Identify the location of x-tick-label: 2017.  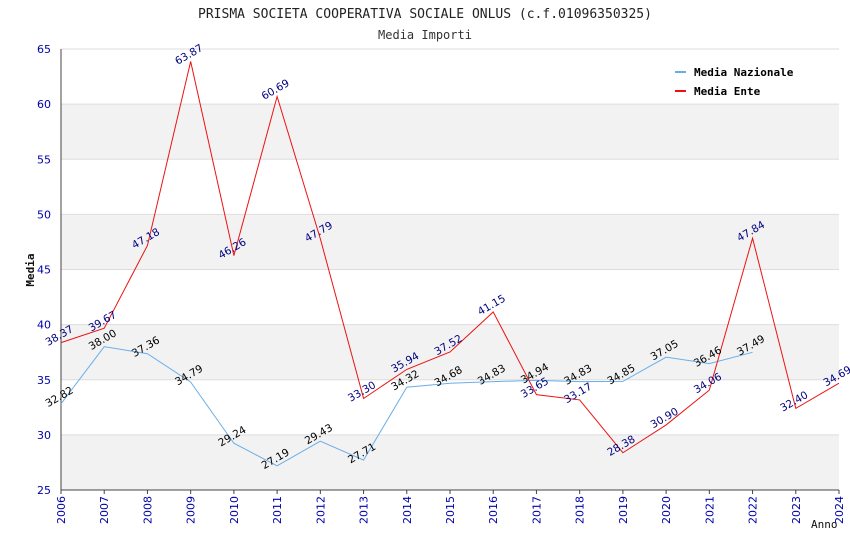
(536, 510).